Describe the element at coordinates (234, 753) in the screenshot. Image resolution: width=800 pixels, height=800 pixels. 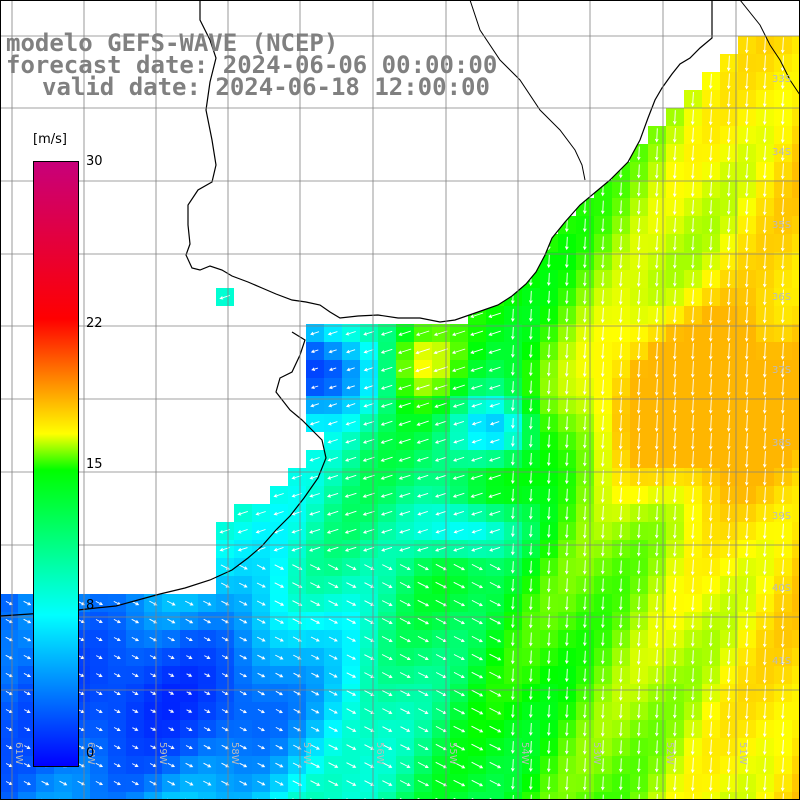
I see `longitude-label: 58W` at that location.